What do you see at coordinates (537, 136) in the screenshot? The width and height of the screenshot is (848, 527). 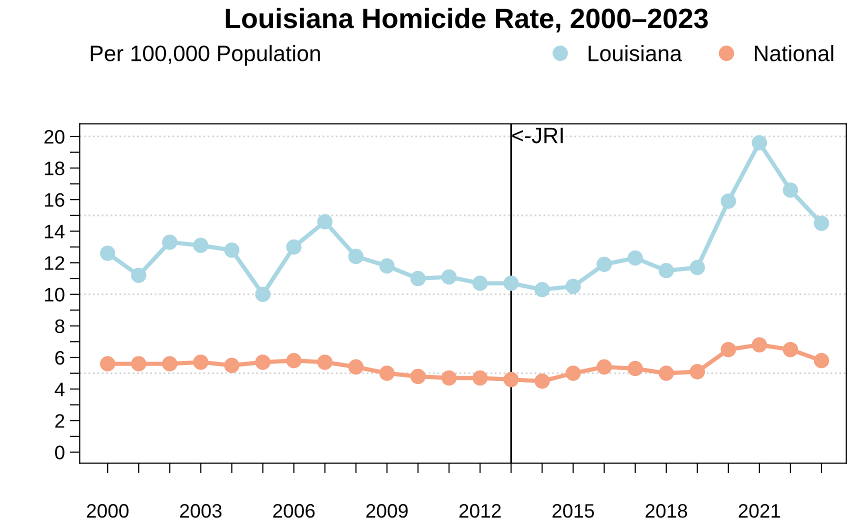 I see `ref-line-label: <-JRI` at bounding box center [537, 136].